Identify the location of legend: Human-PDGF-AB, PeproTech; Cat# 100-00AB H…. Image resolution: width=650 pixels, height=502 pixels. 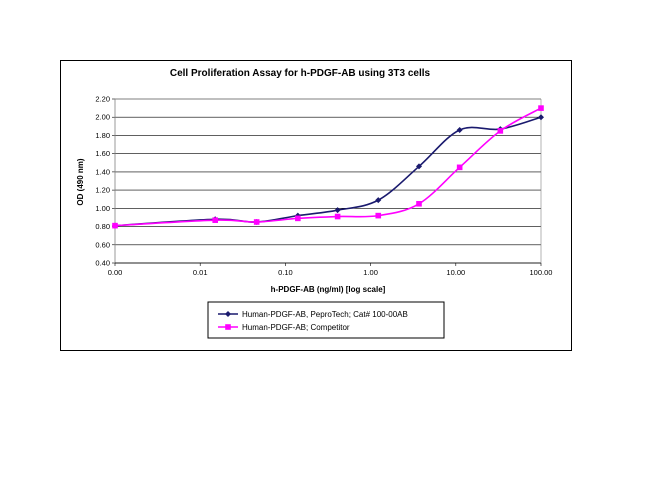
(326, 320).